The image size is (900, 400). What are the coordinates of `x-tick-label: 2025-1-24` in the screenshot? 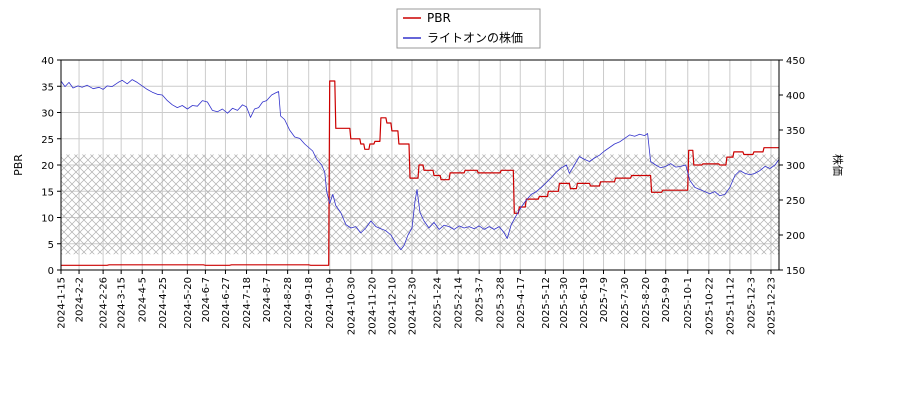 It's located at (438, 303).